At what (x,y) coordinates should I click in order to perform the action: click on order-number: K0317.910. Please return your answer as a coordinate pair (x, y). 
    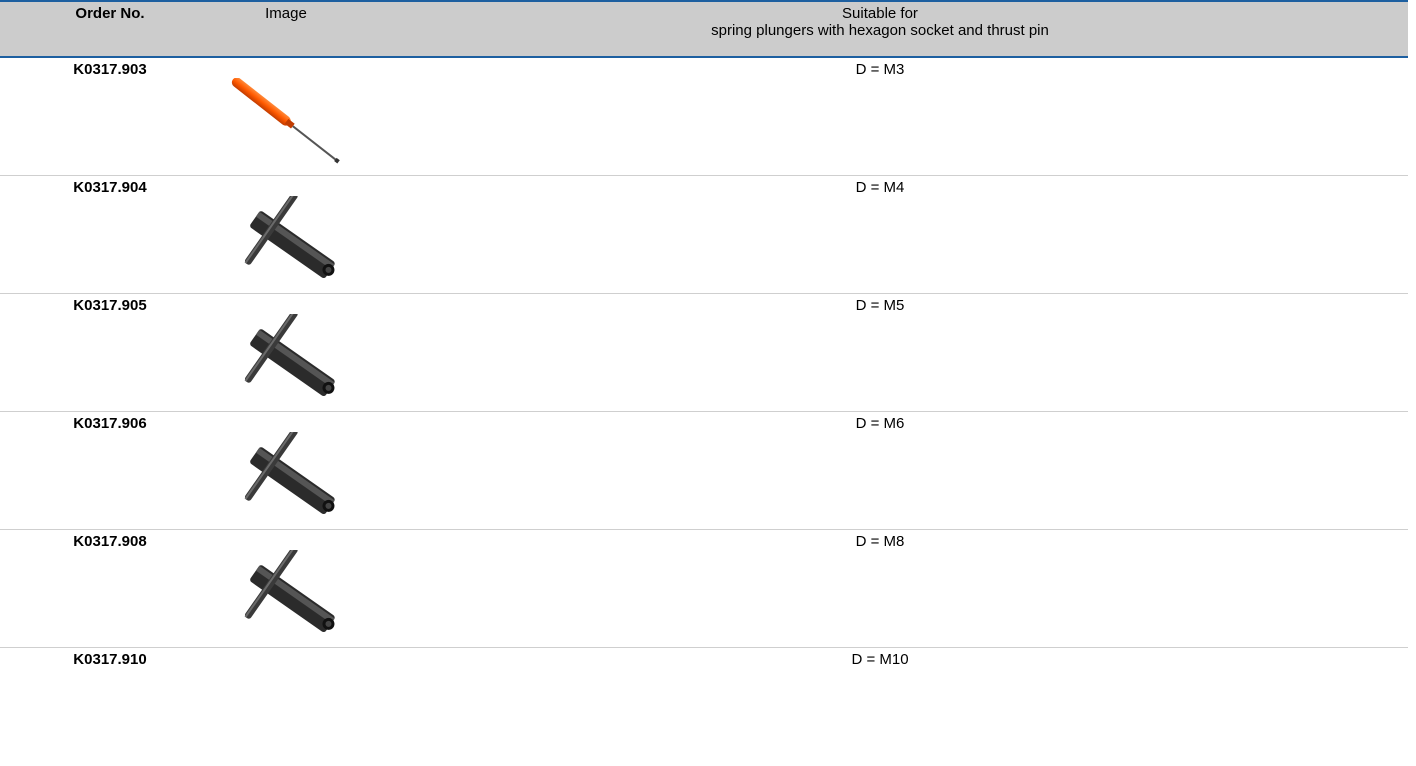
    Looking at the image, I should click on (110, 659).